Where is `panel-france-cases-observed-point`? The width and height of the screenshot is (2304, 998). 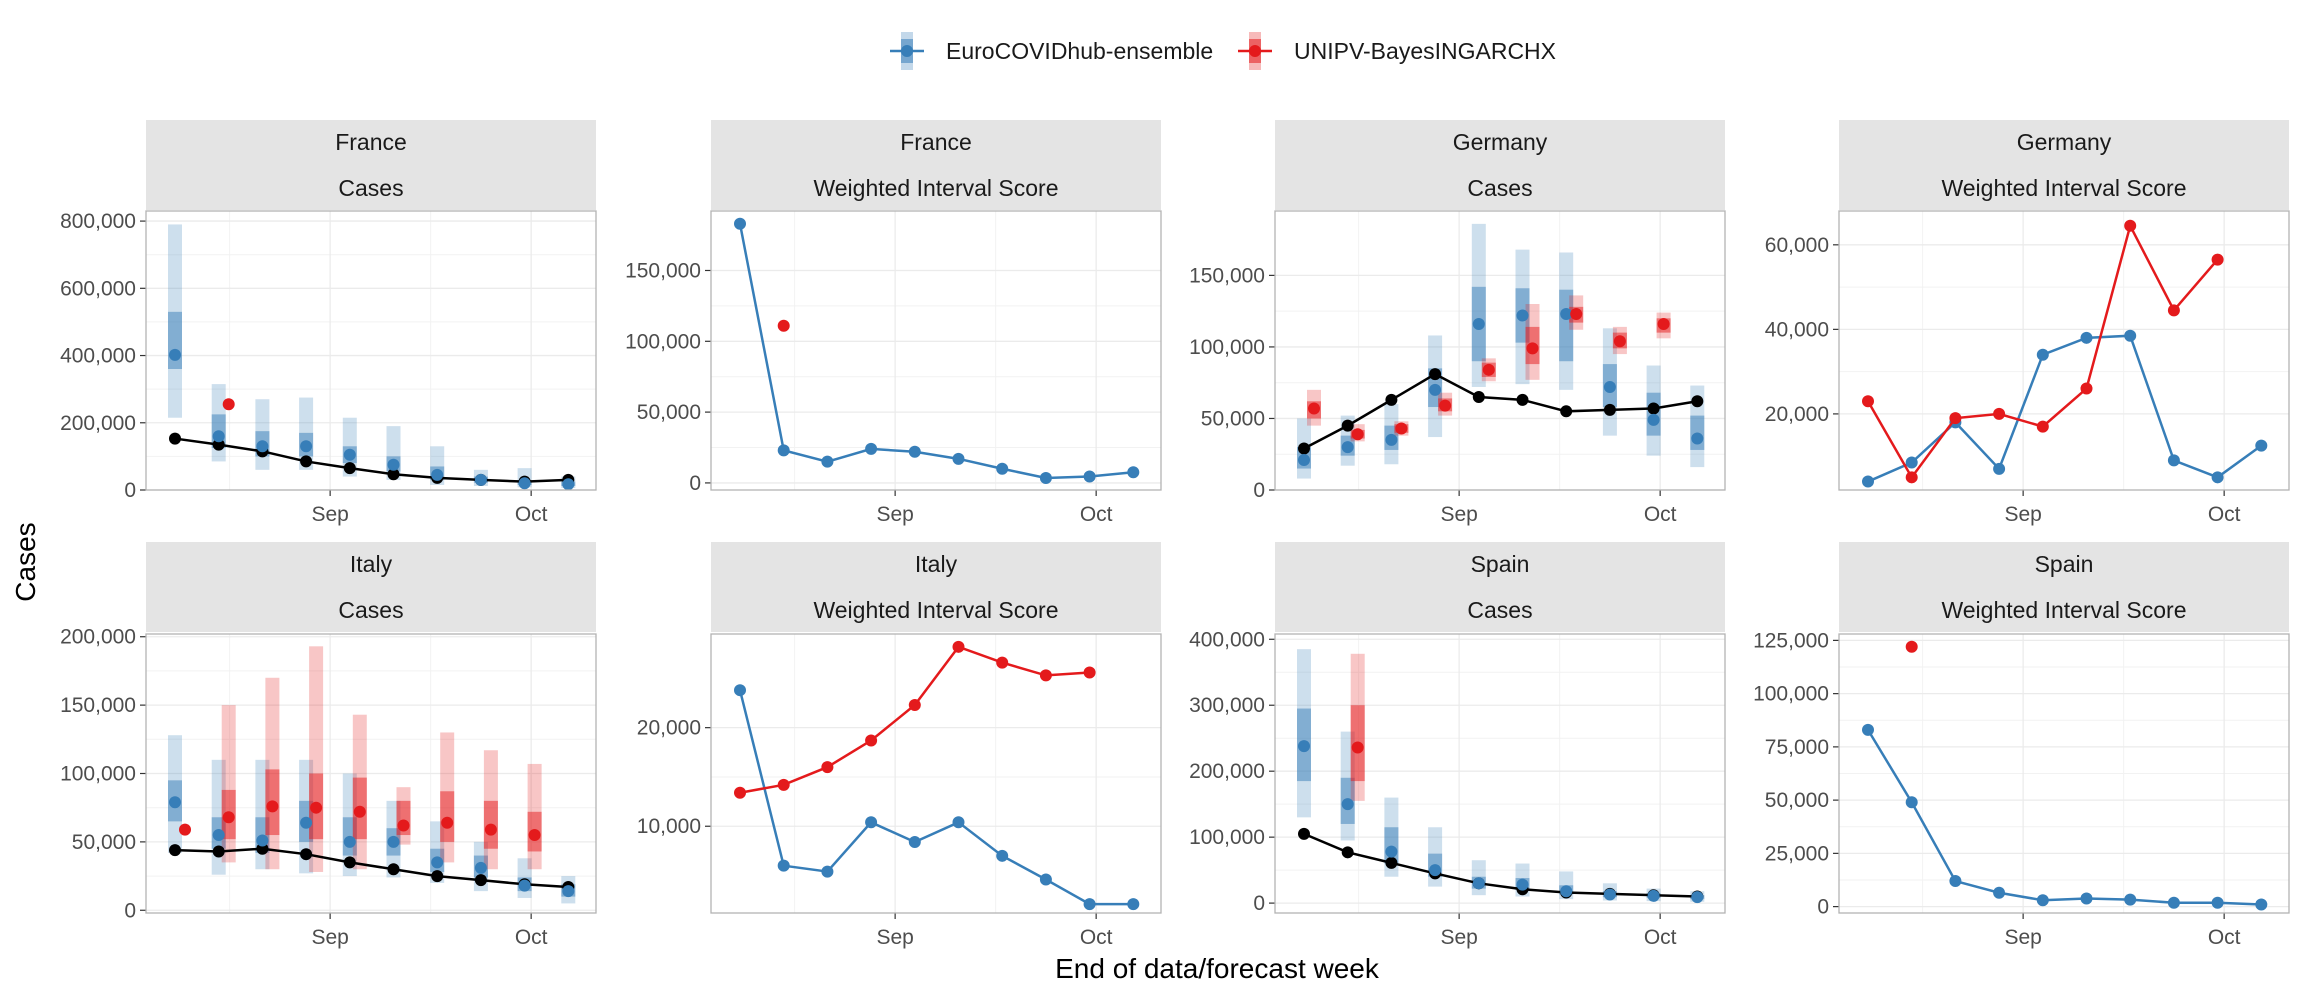 panel-france-cases-observed-point is located at coordinates (306, 461).